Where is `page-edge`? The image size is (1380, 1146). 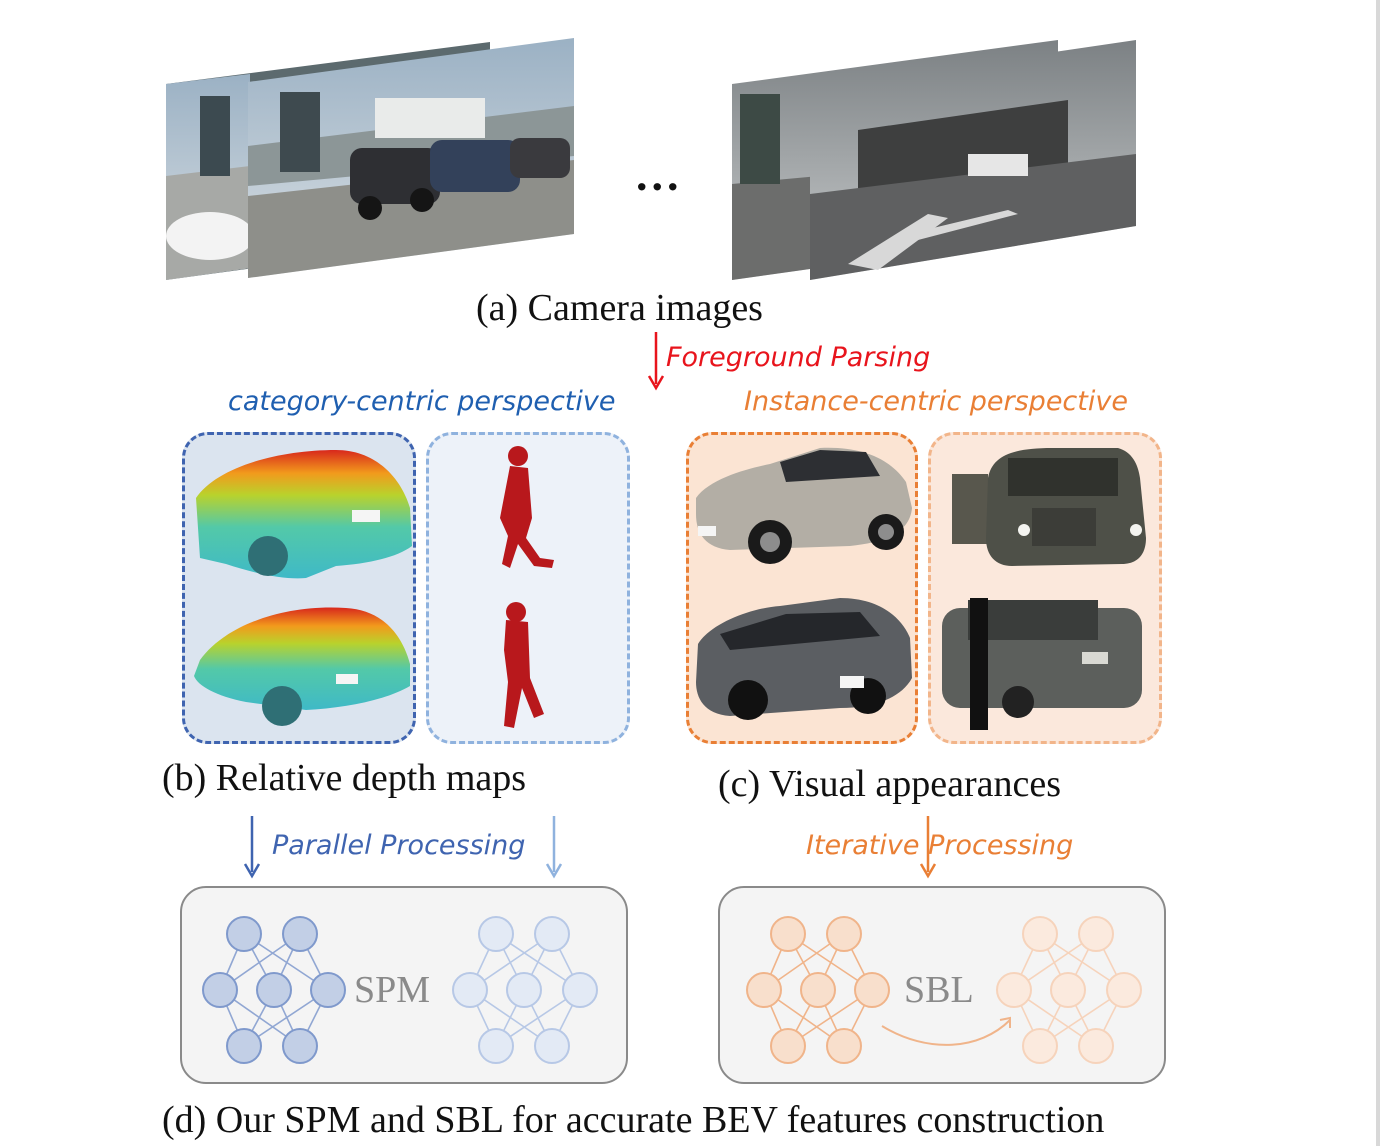 page-edge is located at coordinates (1378, 573).